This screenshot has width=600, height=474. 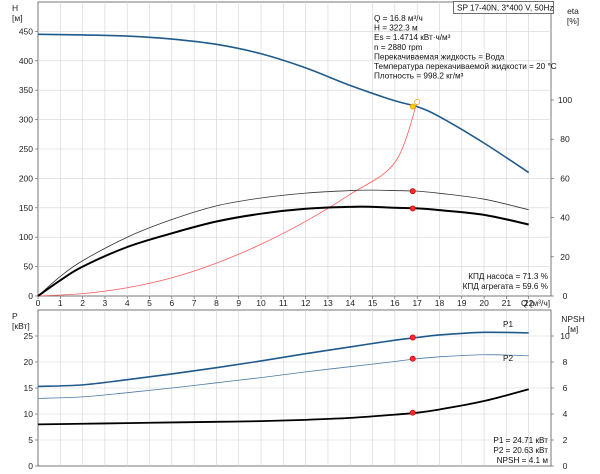 I want to click on x-tick-label: 19, so click(x=462, y=303).